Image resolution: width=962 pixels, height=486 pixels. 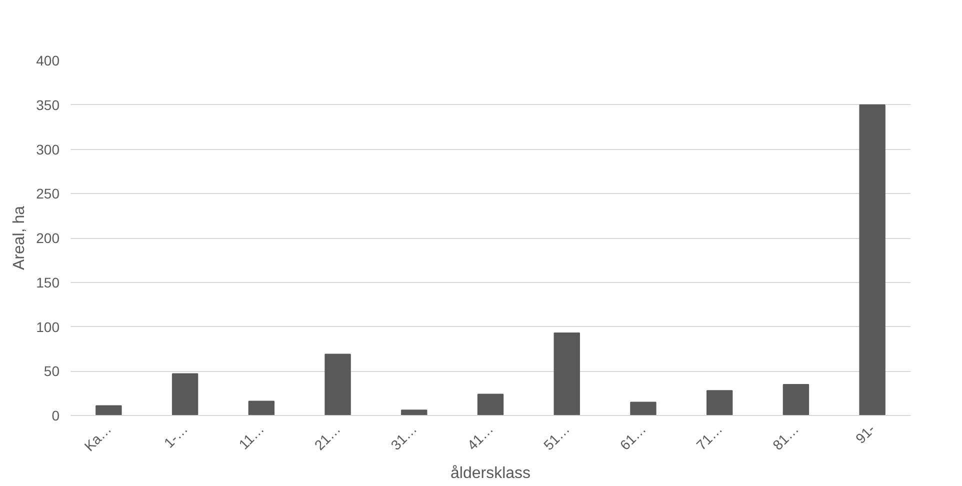 I want to click on y-tick-label: 350, so click(x=48, y=104).